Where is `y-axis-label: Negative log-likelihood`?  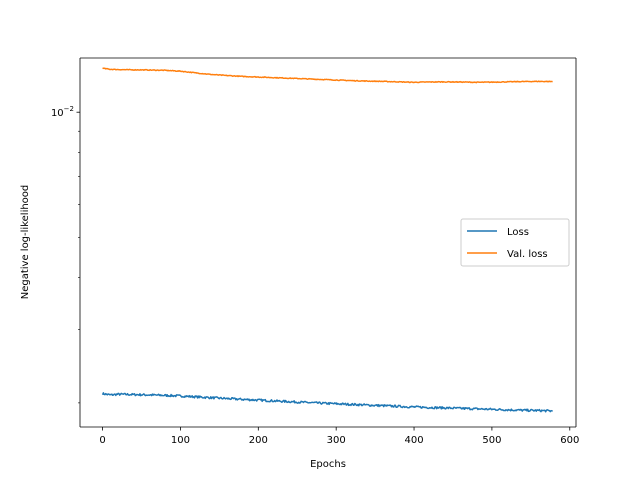 y-axis-label: Negative log-likelihood is located at coordinates (25, 242).